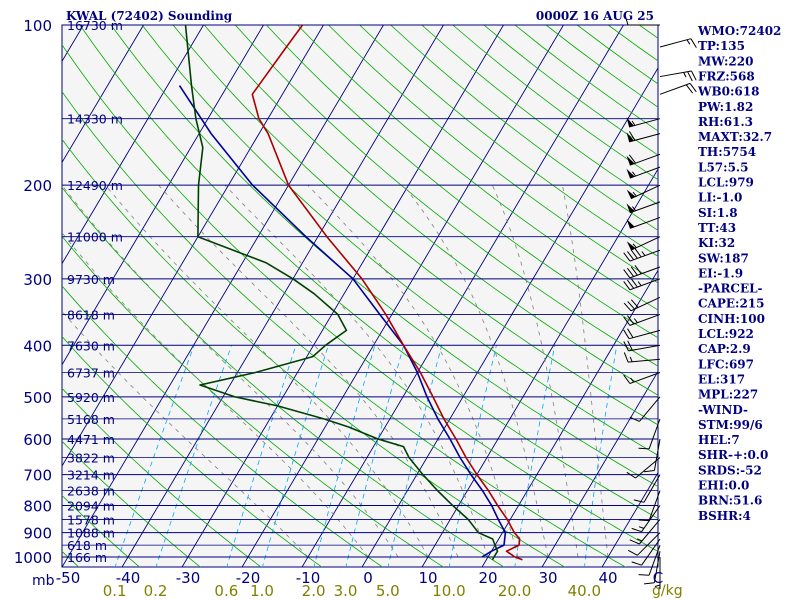 The width and height of the screenshot is (800, 600). I want to click on moist-adiabat-line, so click(185, 434).